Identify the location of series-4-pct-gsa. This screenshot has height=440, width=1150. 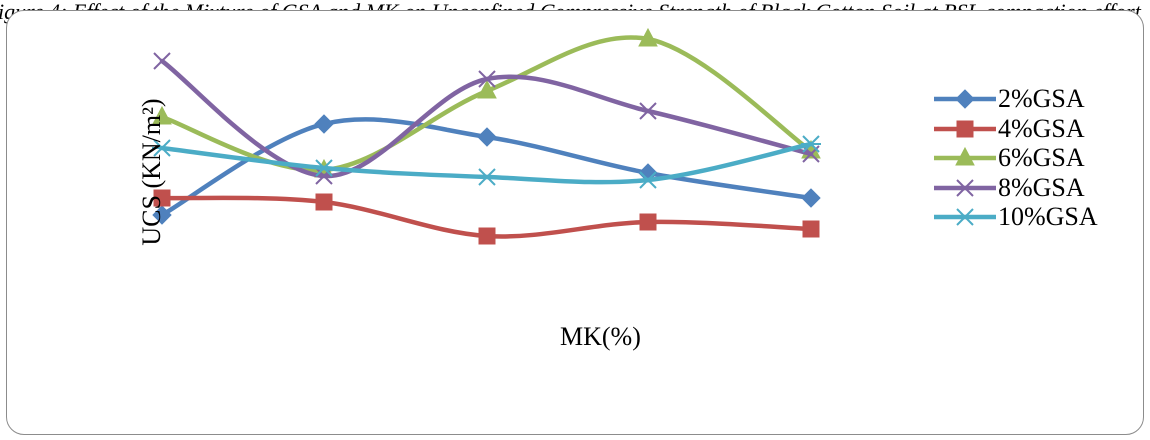
(486, 217).